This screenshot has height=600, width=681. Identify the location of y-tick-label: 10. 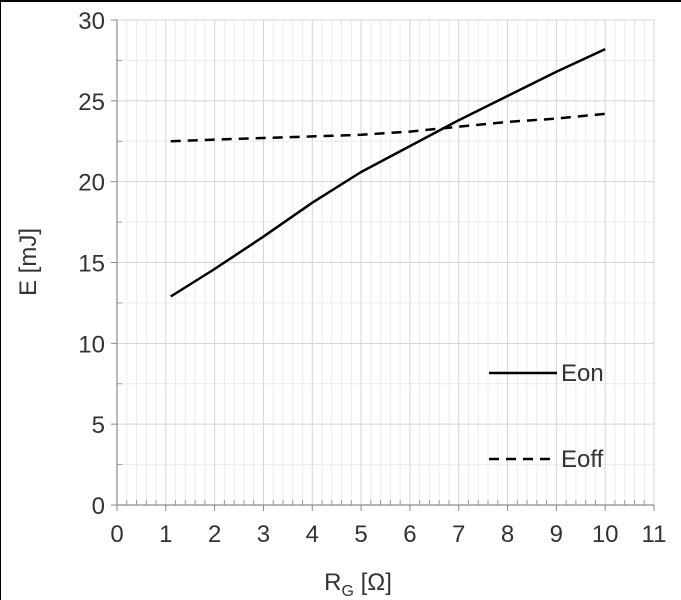
(91, 344).